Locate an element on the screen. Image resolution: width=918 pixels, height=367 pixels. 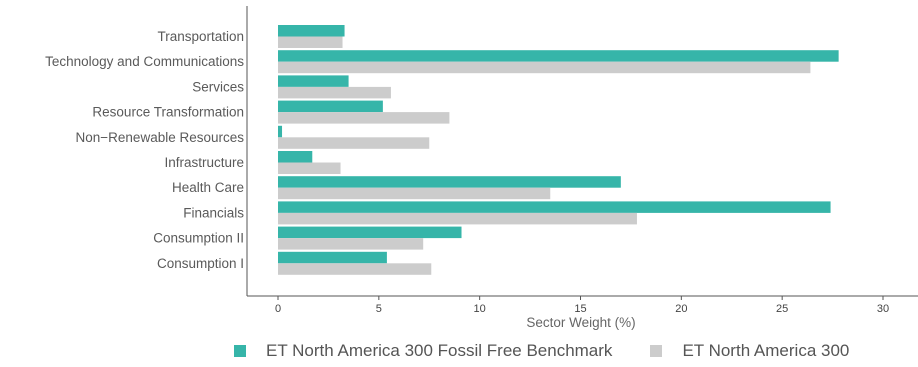
bar-transportation-benchmark is located at coordinates (310, 42).